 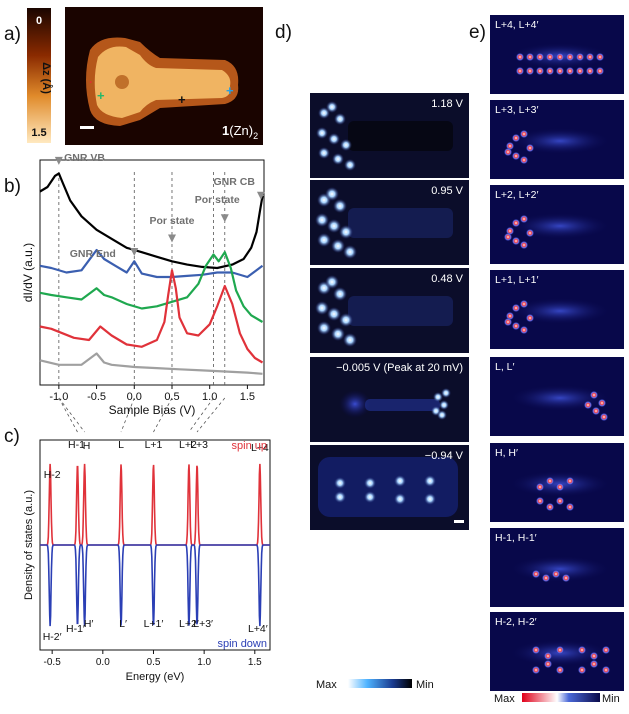 I want to click on chart-c-peak-label-down: L+2′, so click(x=189, y=624).